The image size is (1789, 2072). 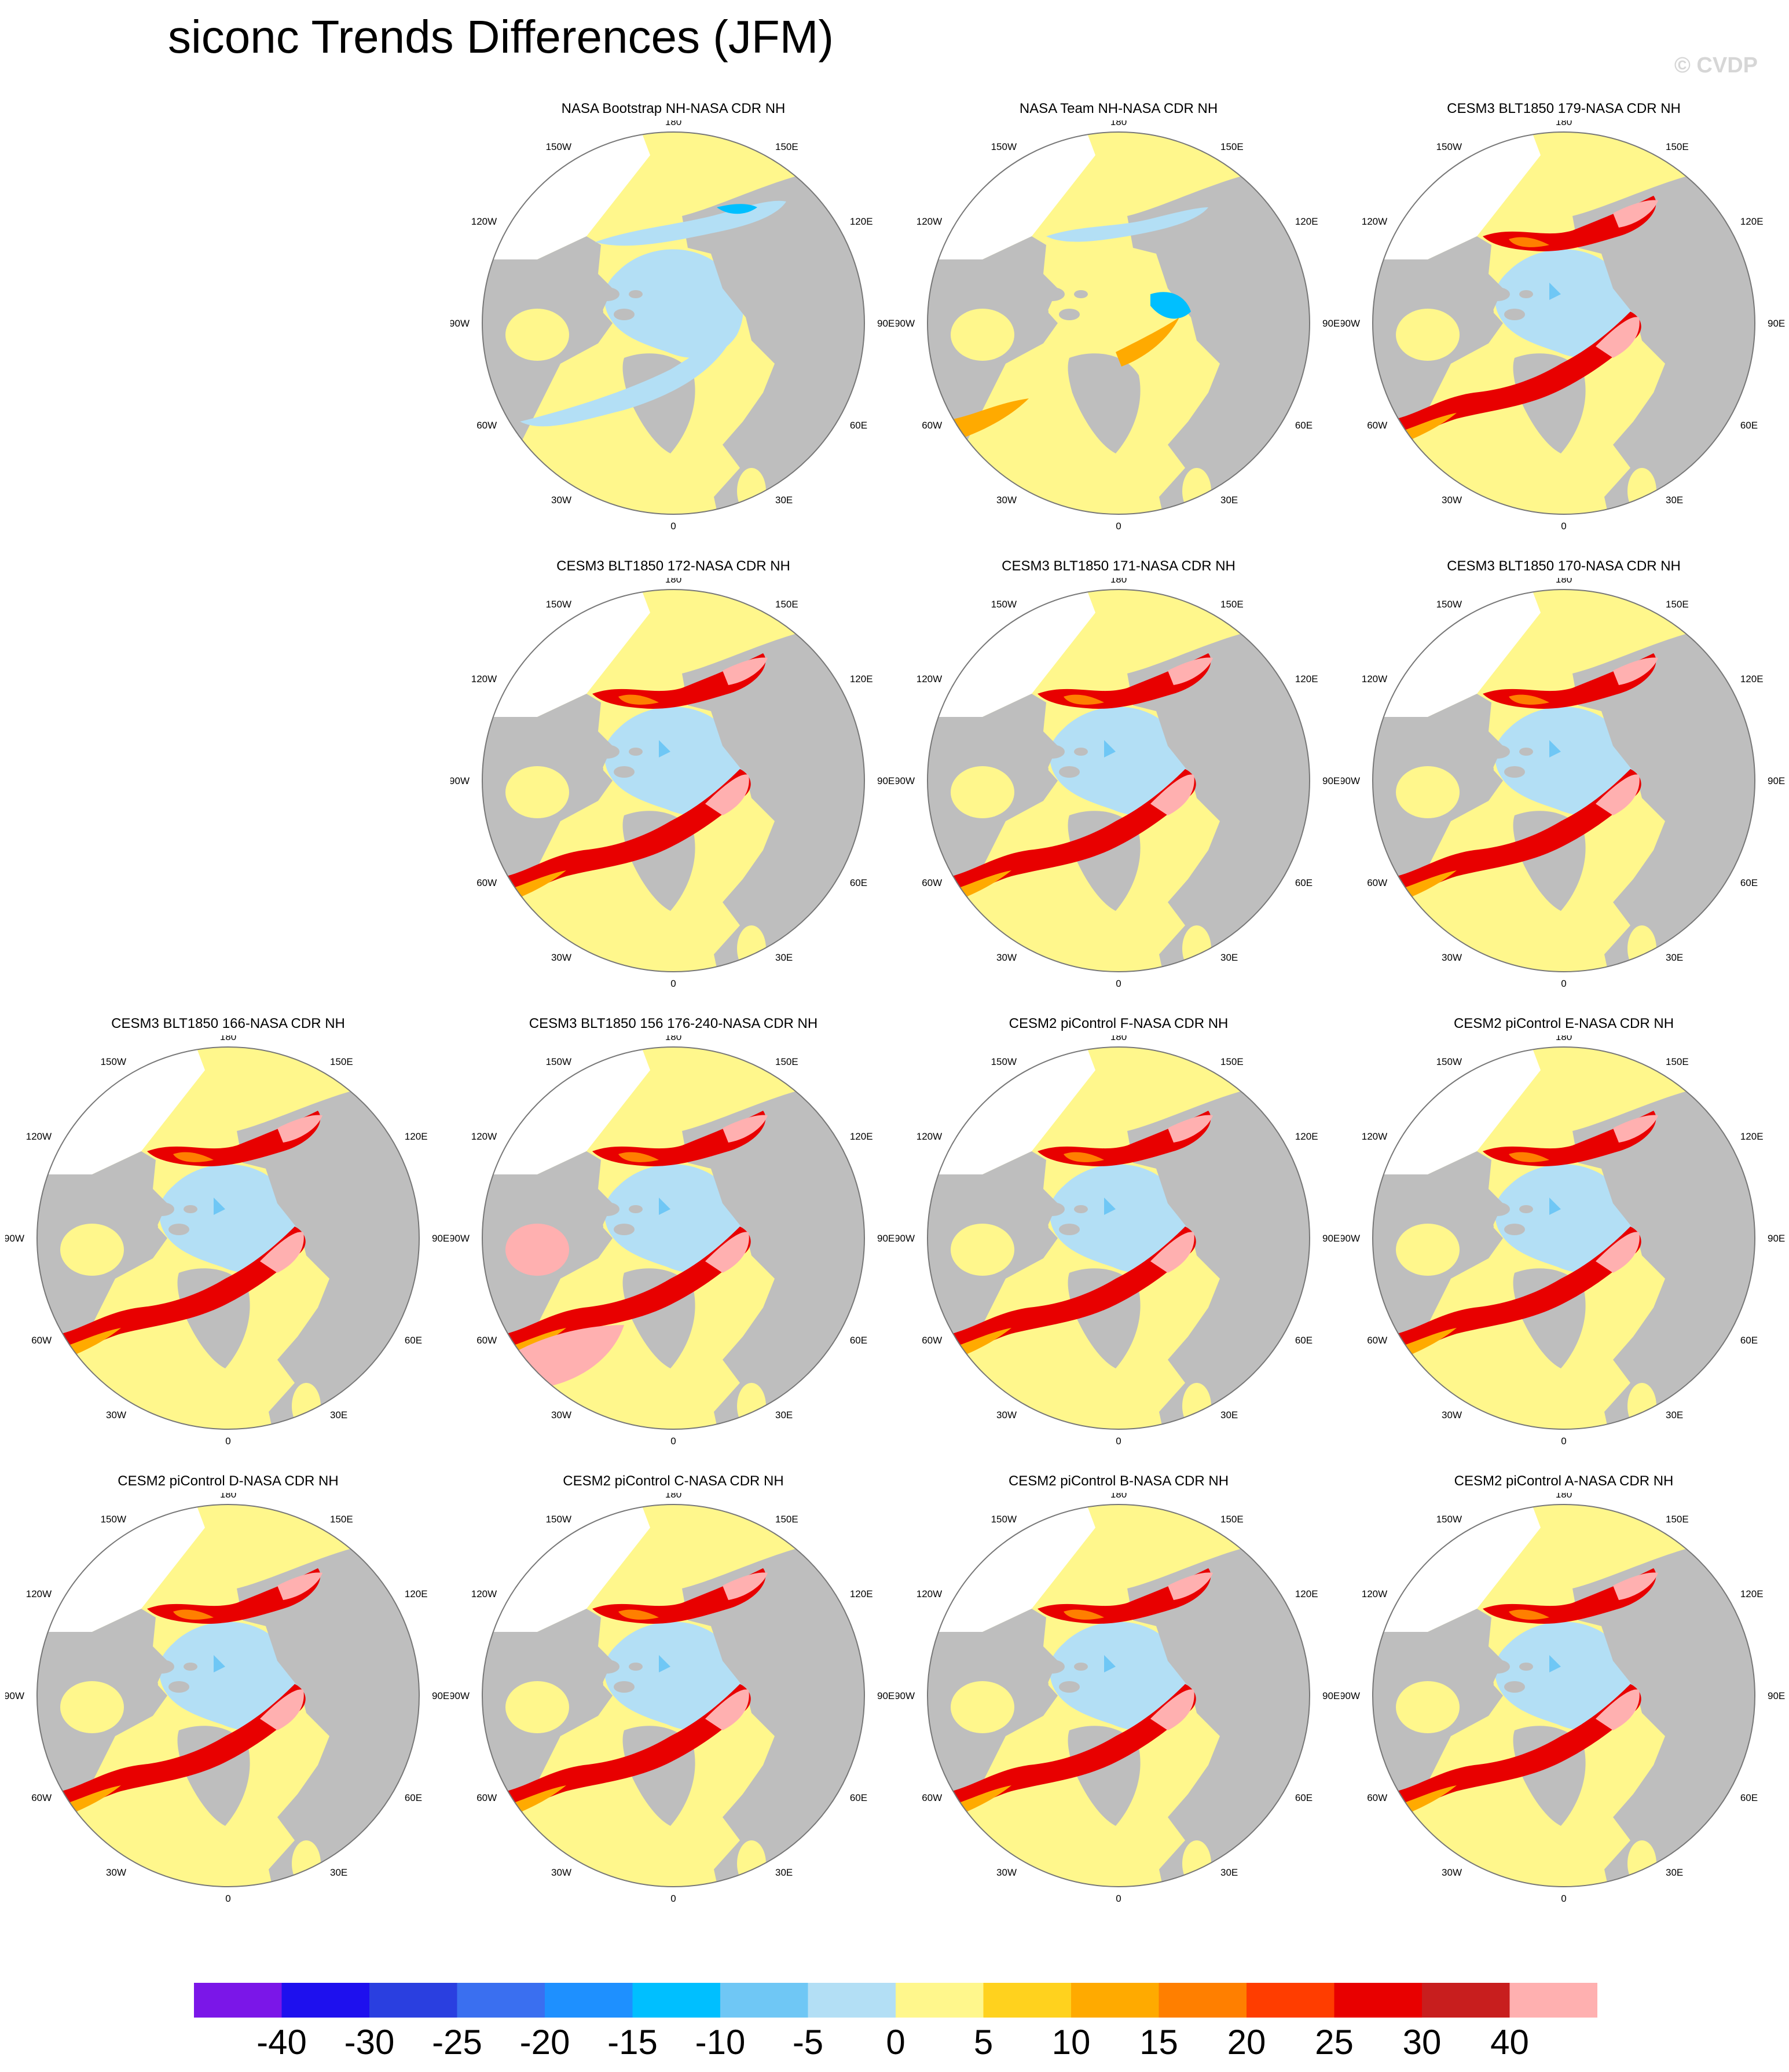 I want to click on colorbar-tick-label: 10, so click(x=1071, y=2042).